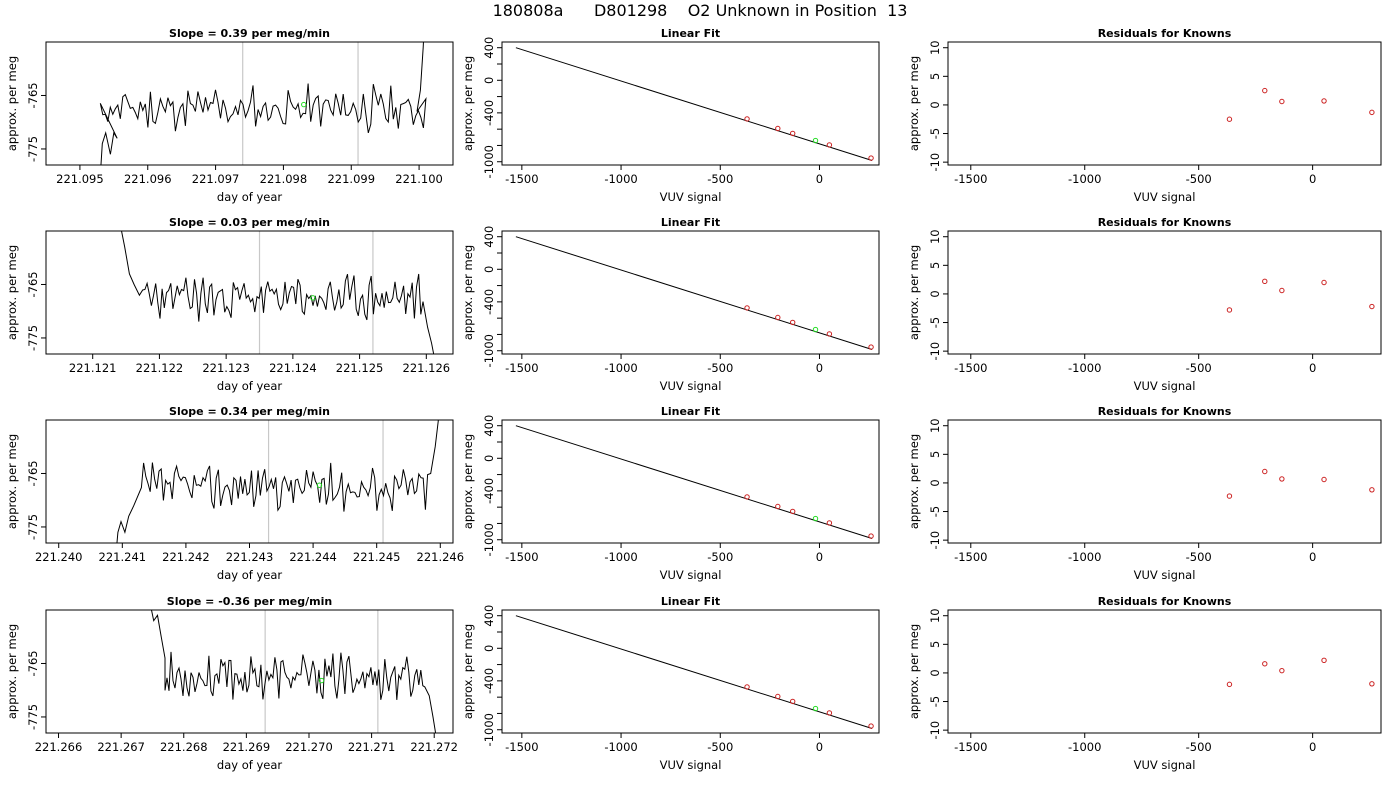  What do you see at coordinates (216, 179) in the screenshot?
I see `x-tick-label: 221.097` at bounding box center [216, 179].